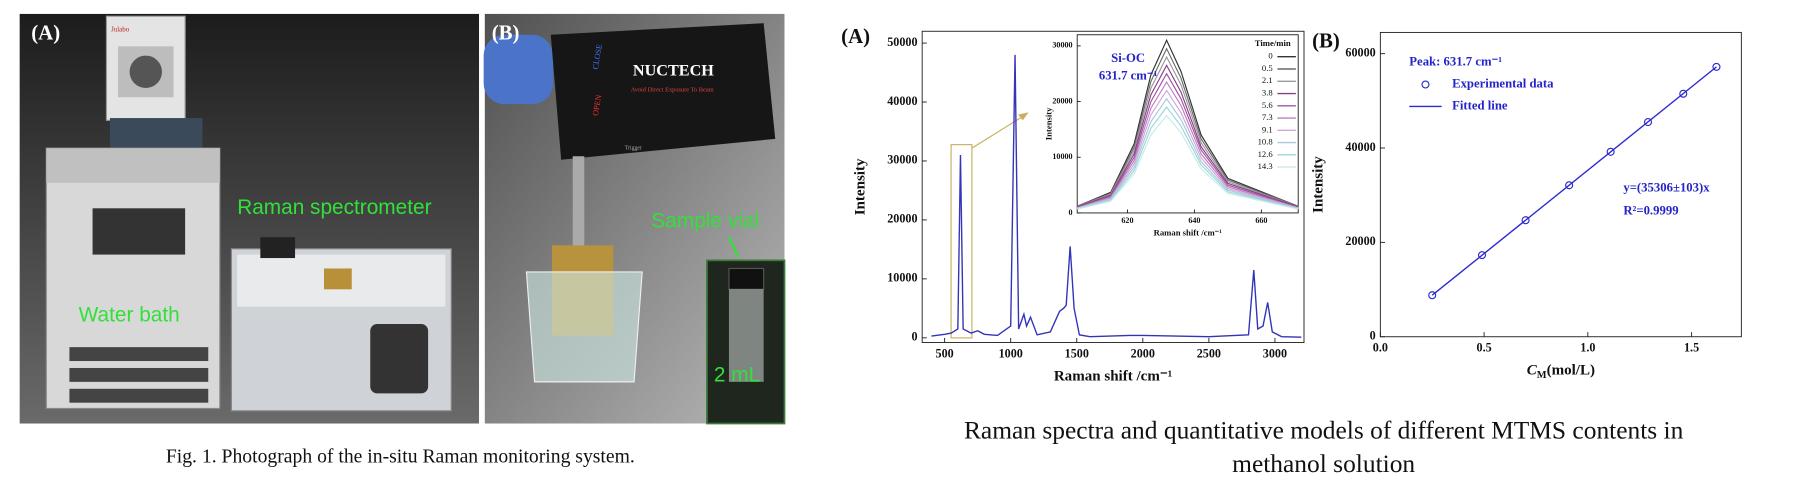 Image resolution: width=1805 pixels, height=488 pixels. What do you see at coordinates (1023, 116) in the screenshot?
I see `arrow-head` at bounding box center [1023, 116].